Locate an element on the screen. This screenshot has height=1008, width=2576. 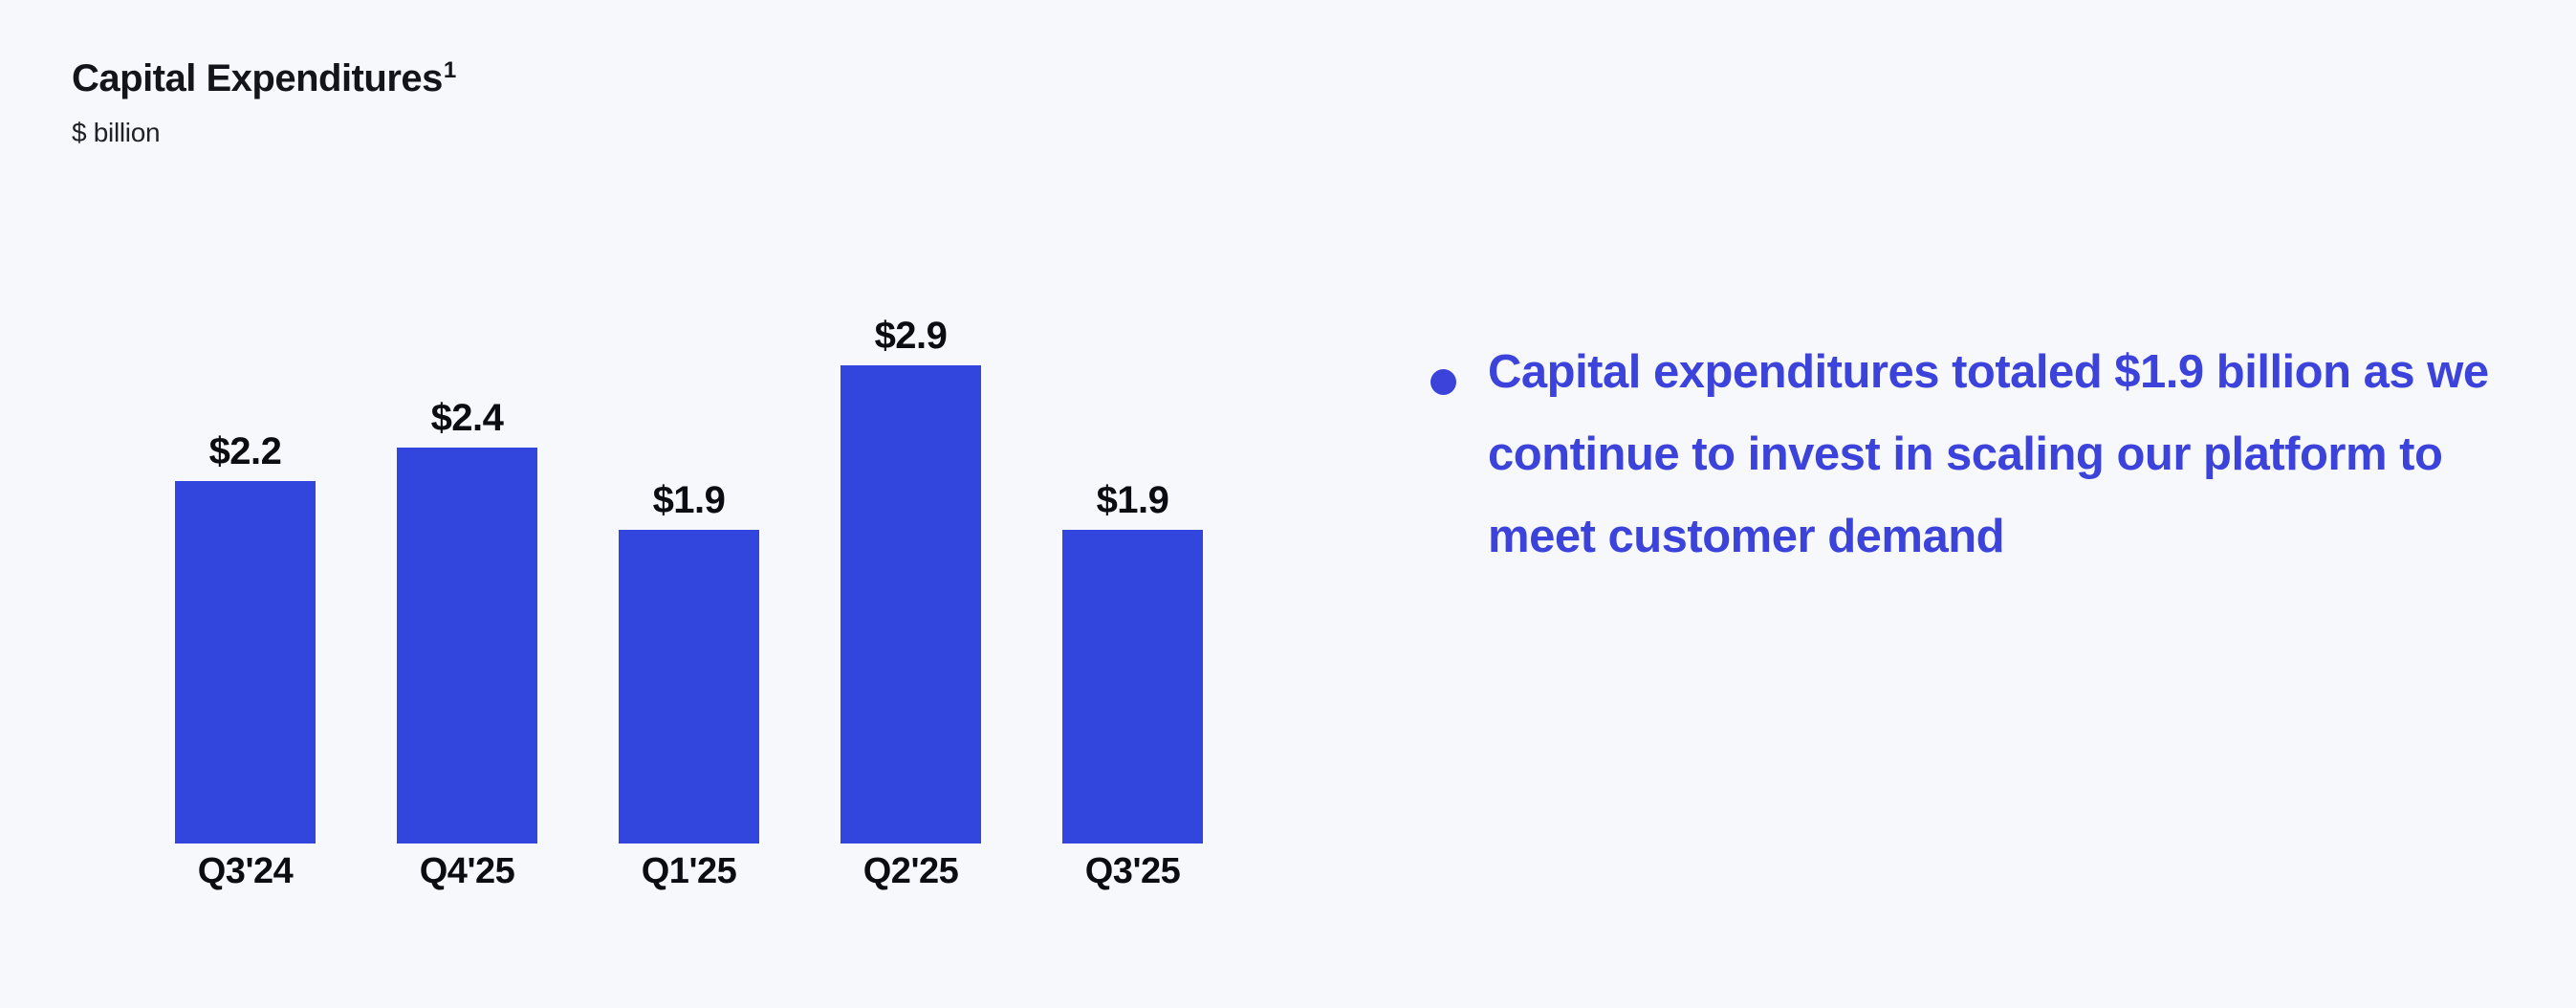
bar-column: $2.2 Q3'24 is located at coordinates (245, 659).